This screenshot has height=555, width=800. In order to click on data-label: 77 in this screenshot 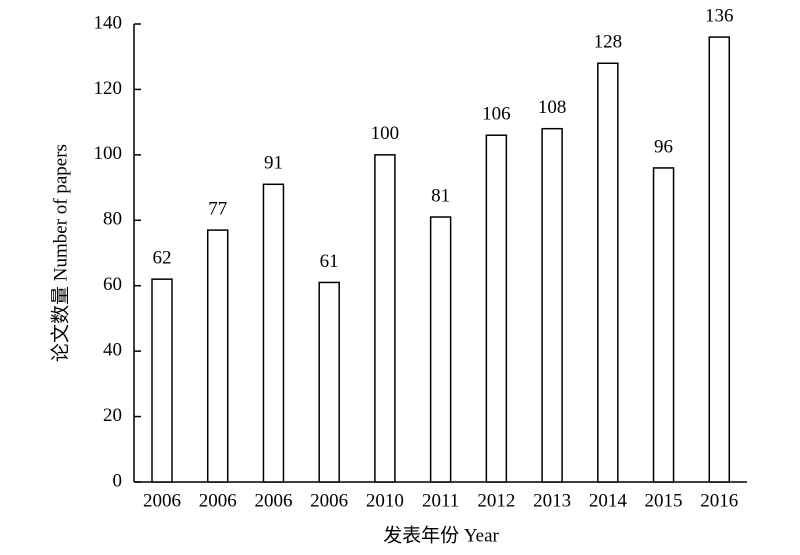, I will do `click(217, 208)`.